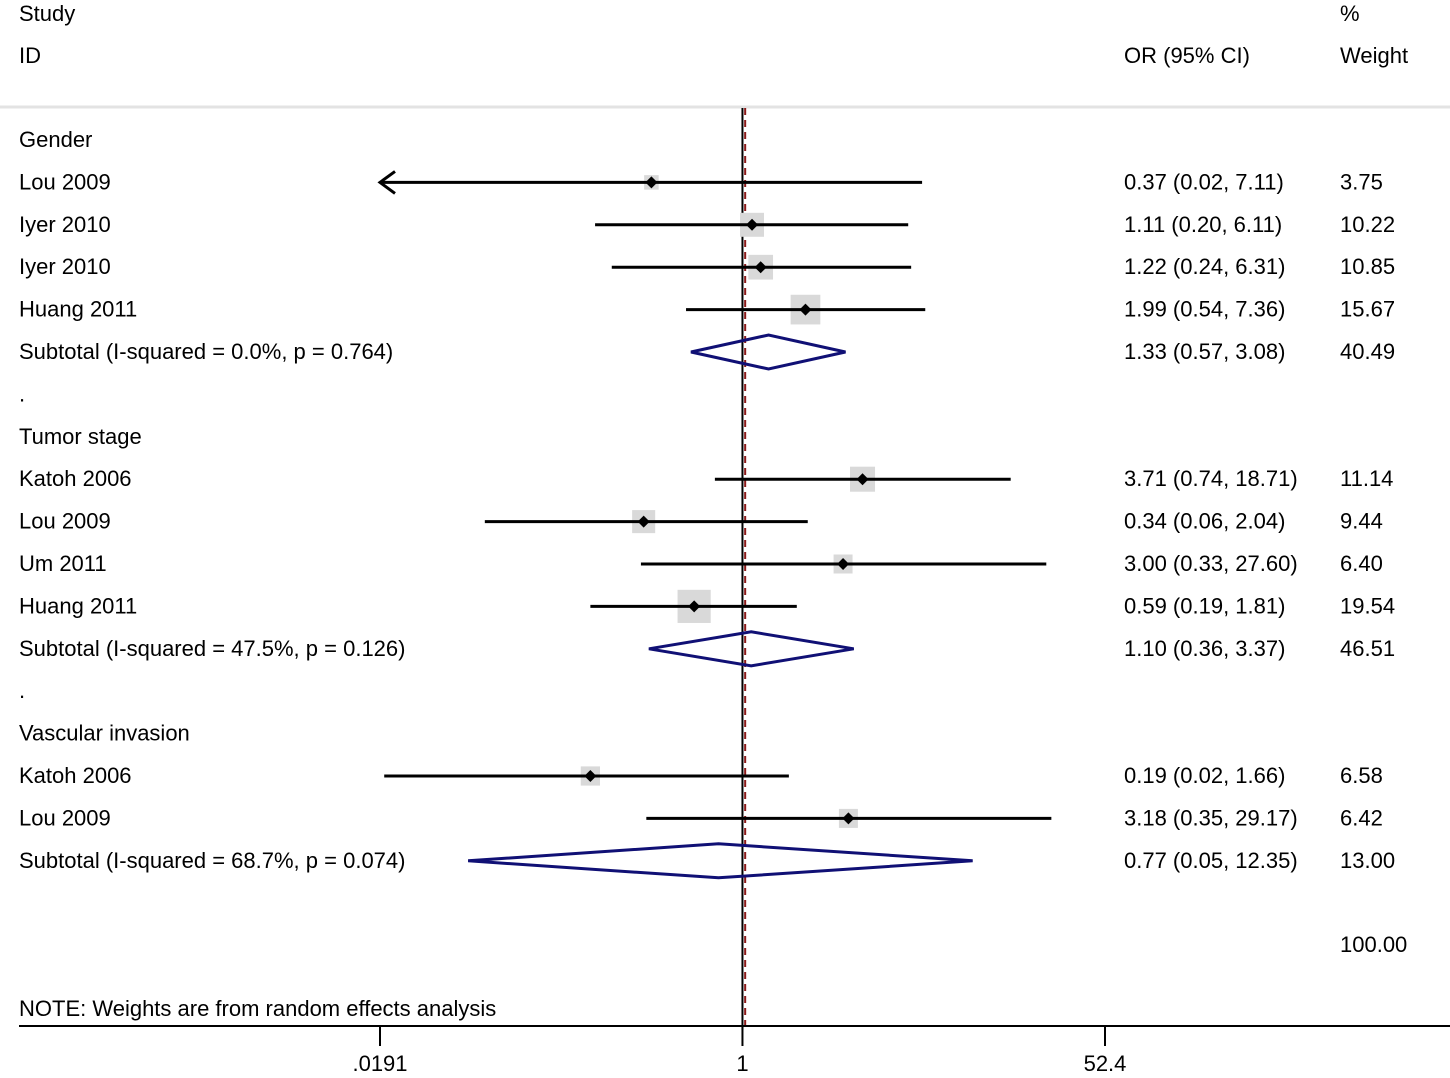 Image resolution: width=1450 pixels, height=1078 pixels. I want to click on effect-estimate-text: 1.33 (0.57, 3.08), so click(1204, 351).